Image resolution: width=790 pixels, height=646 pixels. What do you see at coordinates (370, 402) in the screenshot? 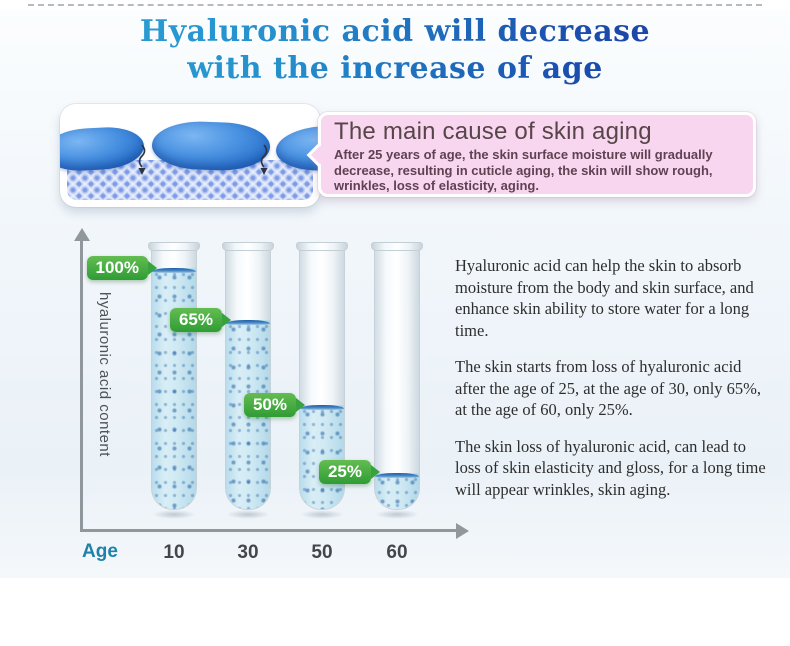
I see `test-tube-age-60: 25% 60` at bounding box center [370, 402].